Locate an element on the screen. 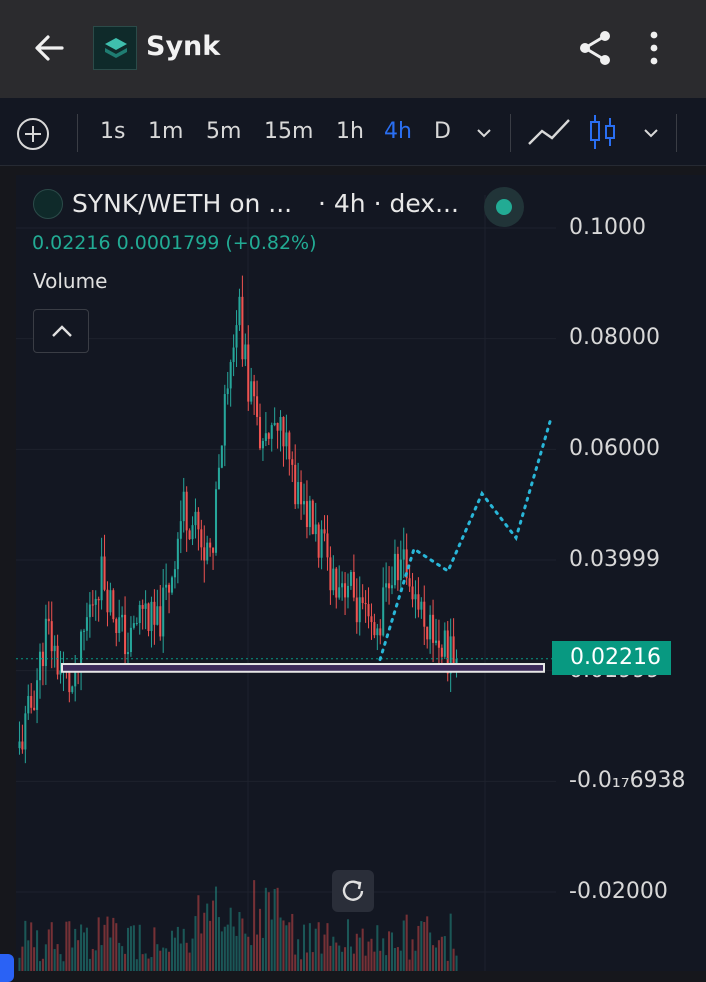  timeframe-1s: 1s is located at coordinates (113, 131).